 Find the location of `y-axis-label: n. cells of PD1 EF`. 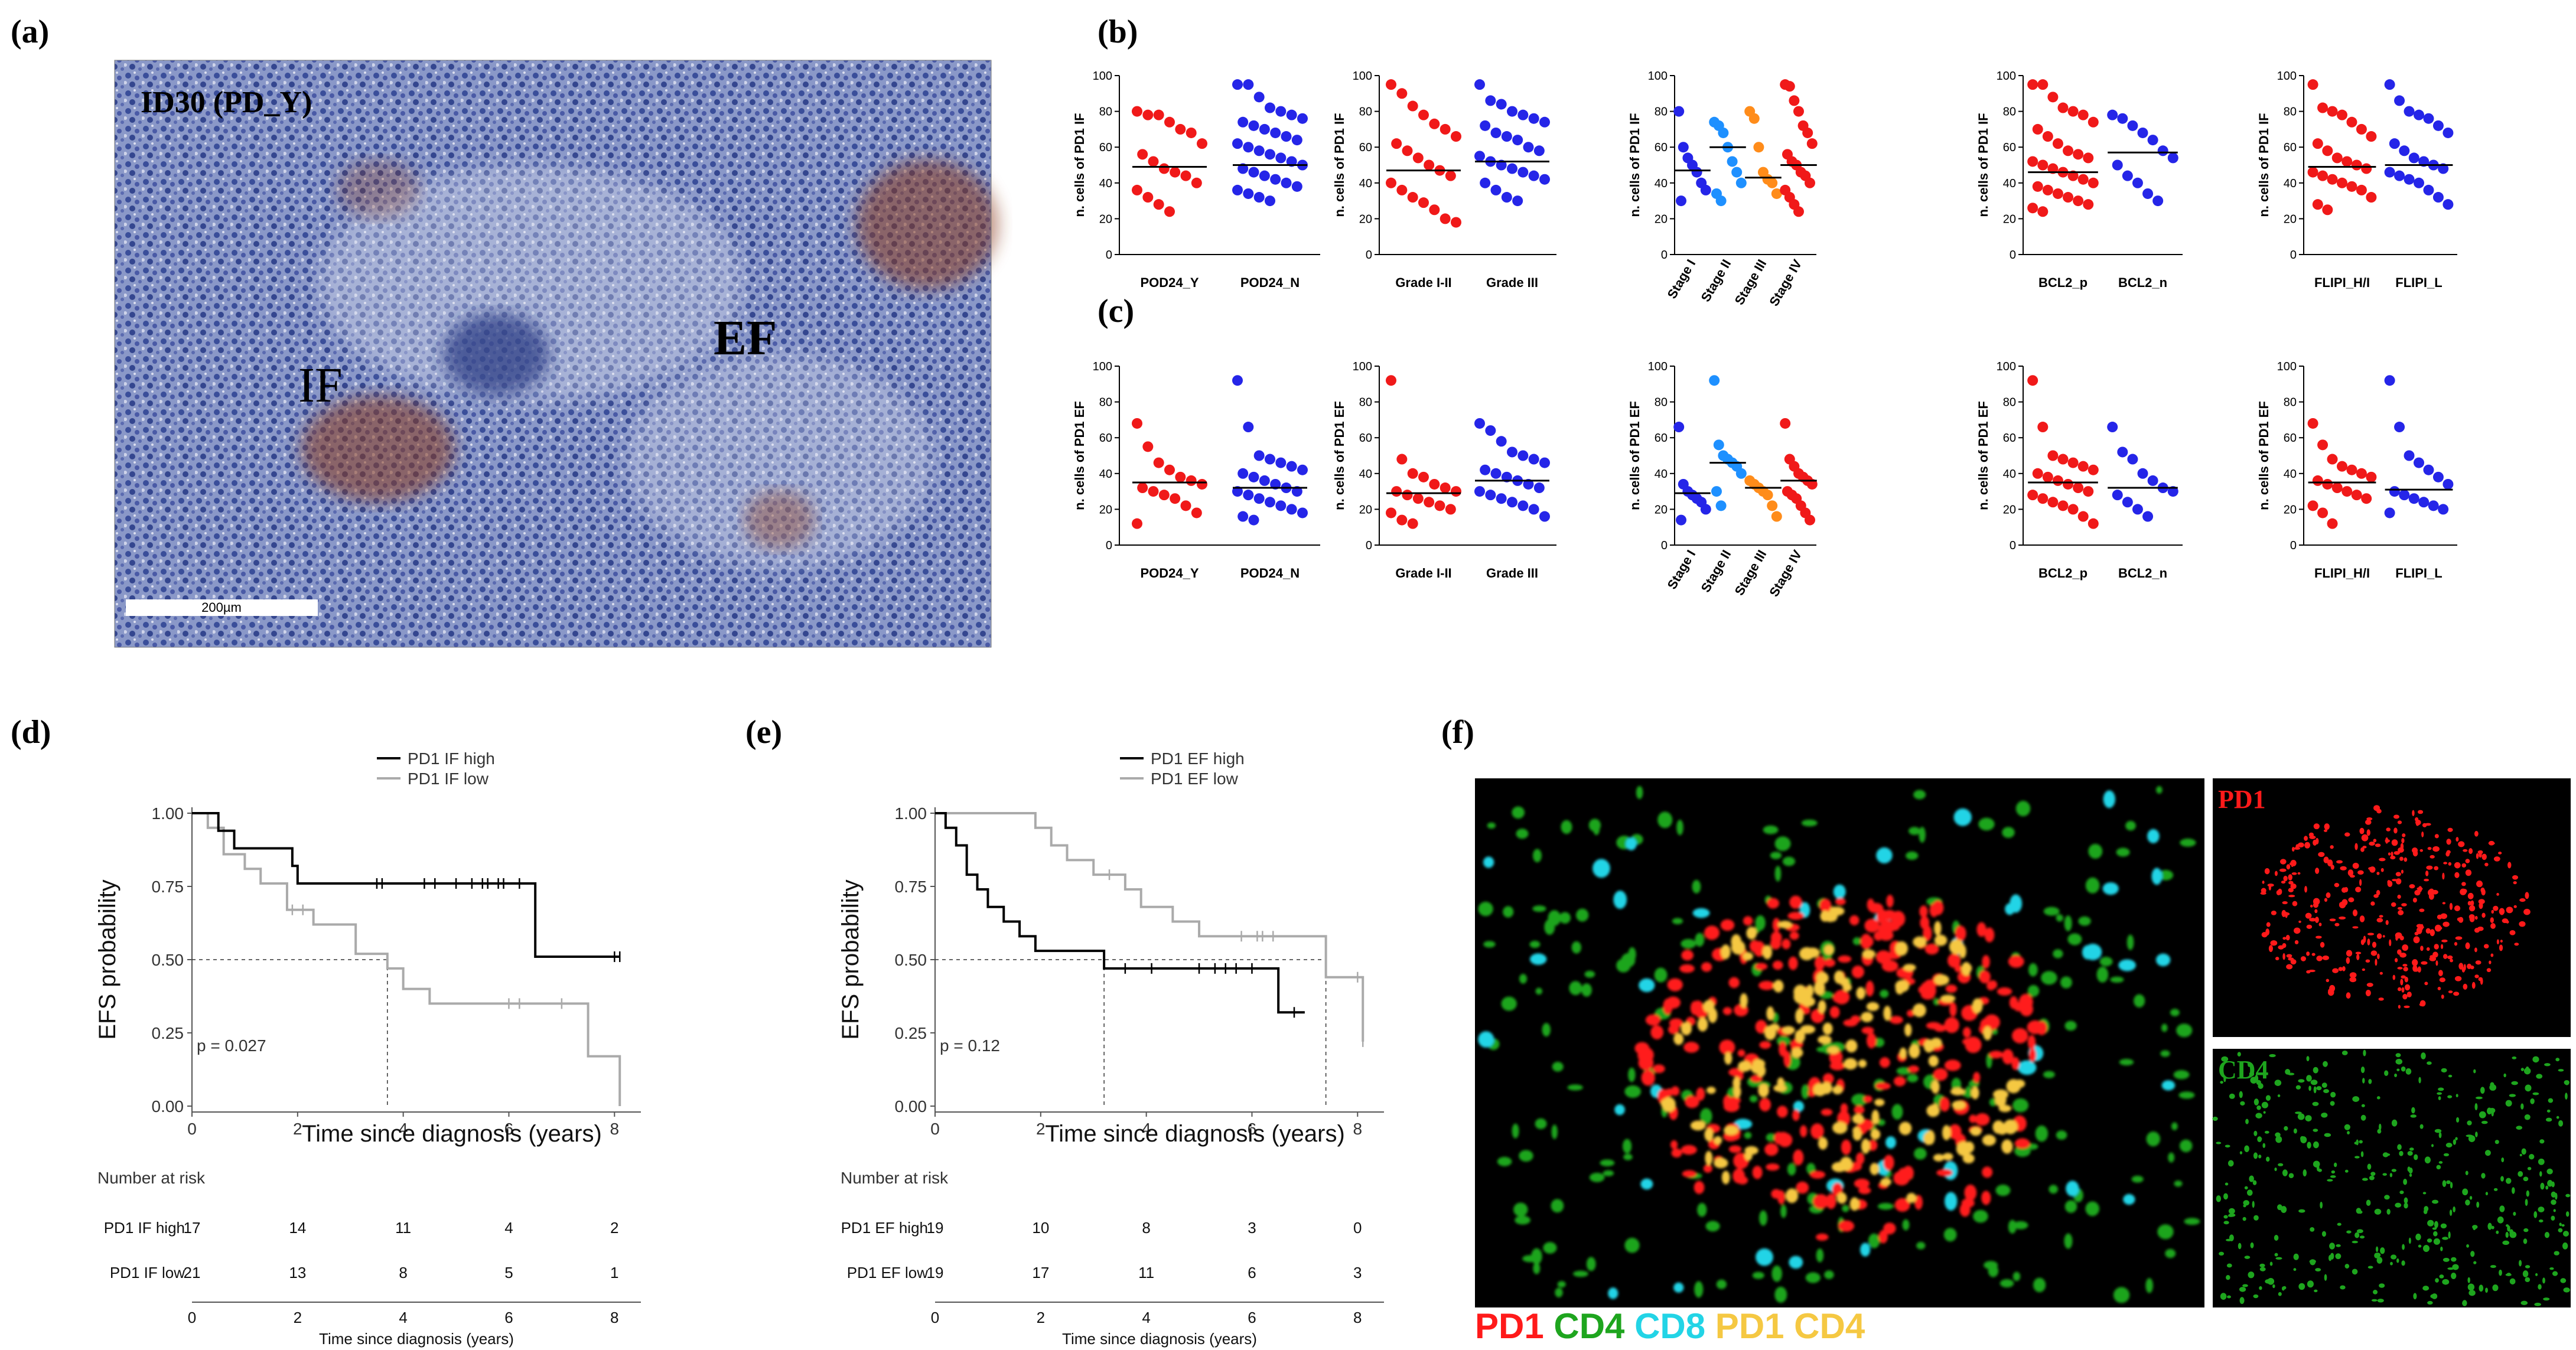

y-axis-label: n. cells of PD1 EF is located at coordinates (2263, 455).